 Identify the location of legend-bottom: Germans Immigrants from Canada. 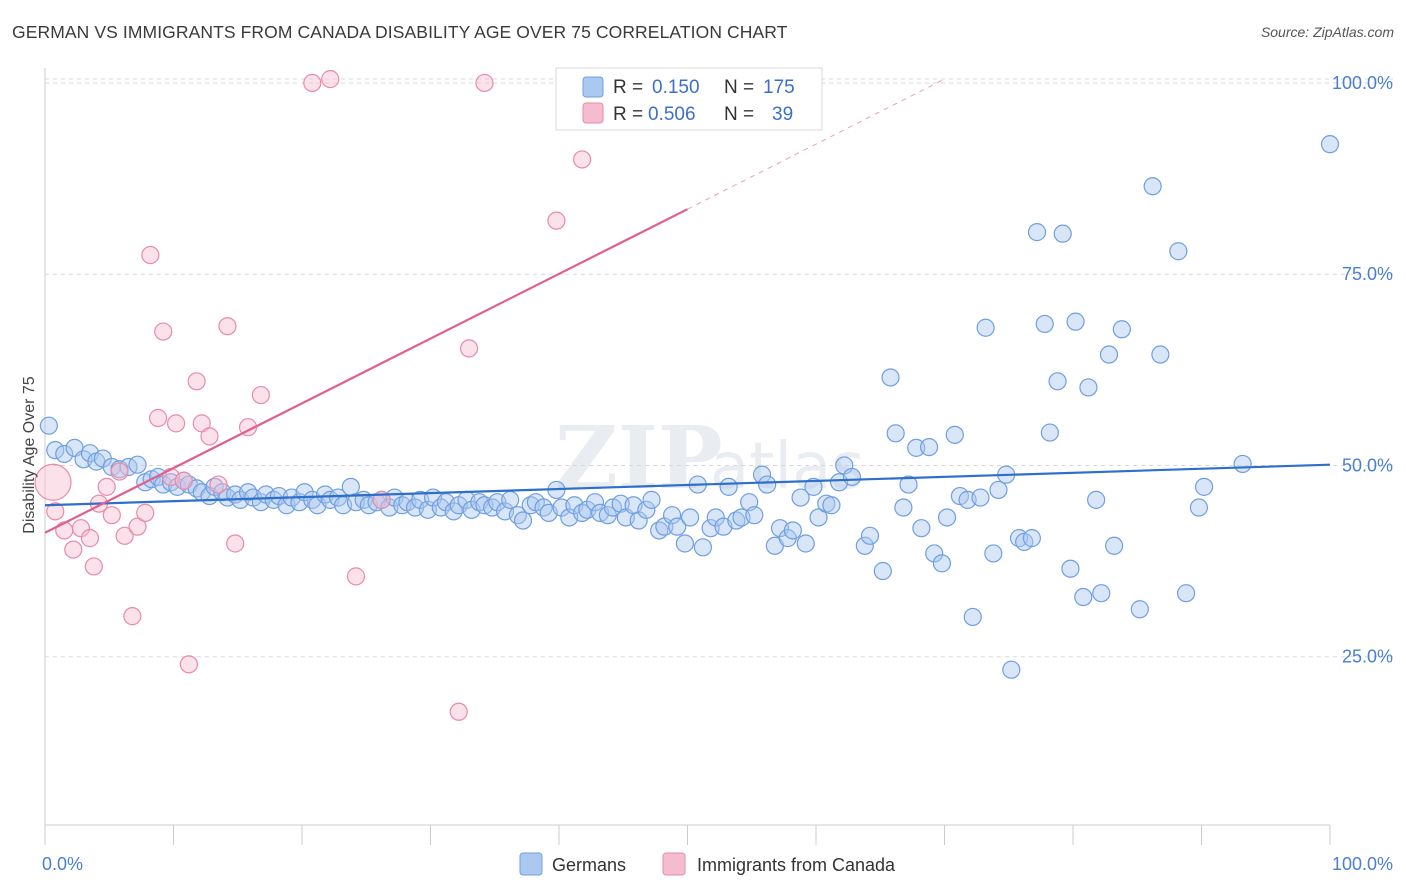
(707, 864).